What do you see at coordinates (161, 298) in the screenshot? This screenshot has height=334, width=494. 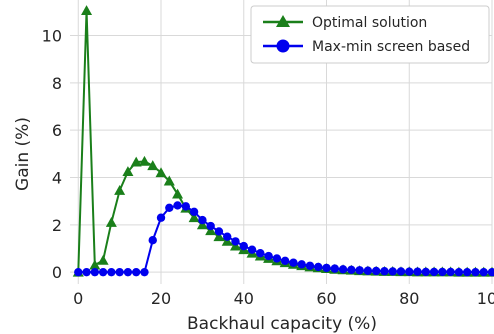 I see `x-tick-label: 20` at bounding box center [161, 298].